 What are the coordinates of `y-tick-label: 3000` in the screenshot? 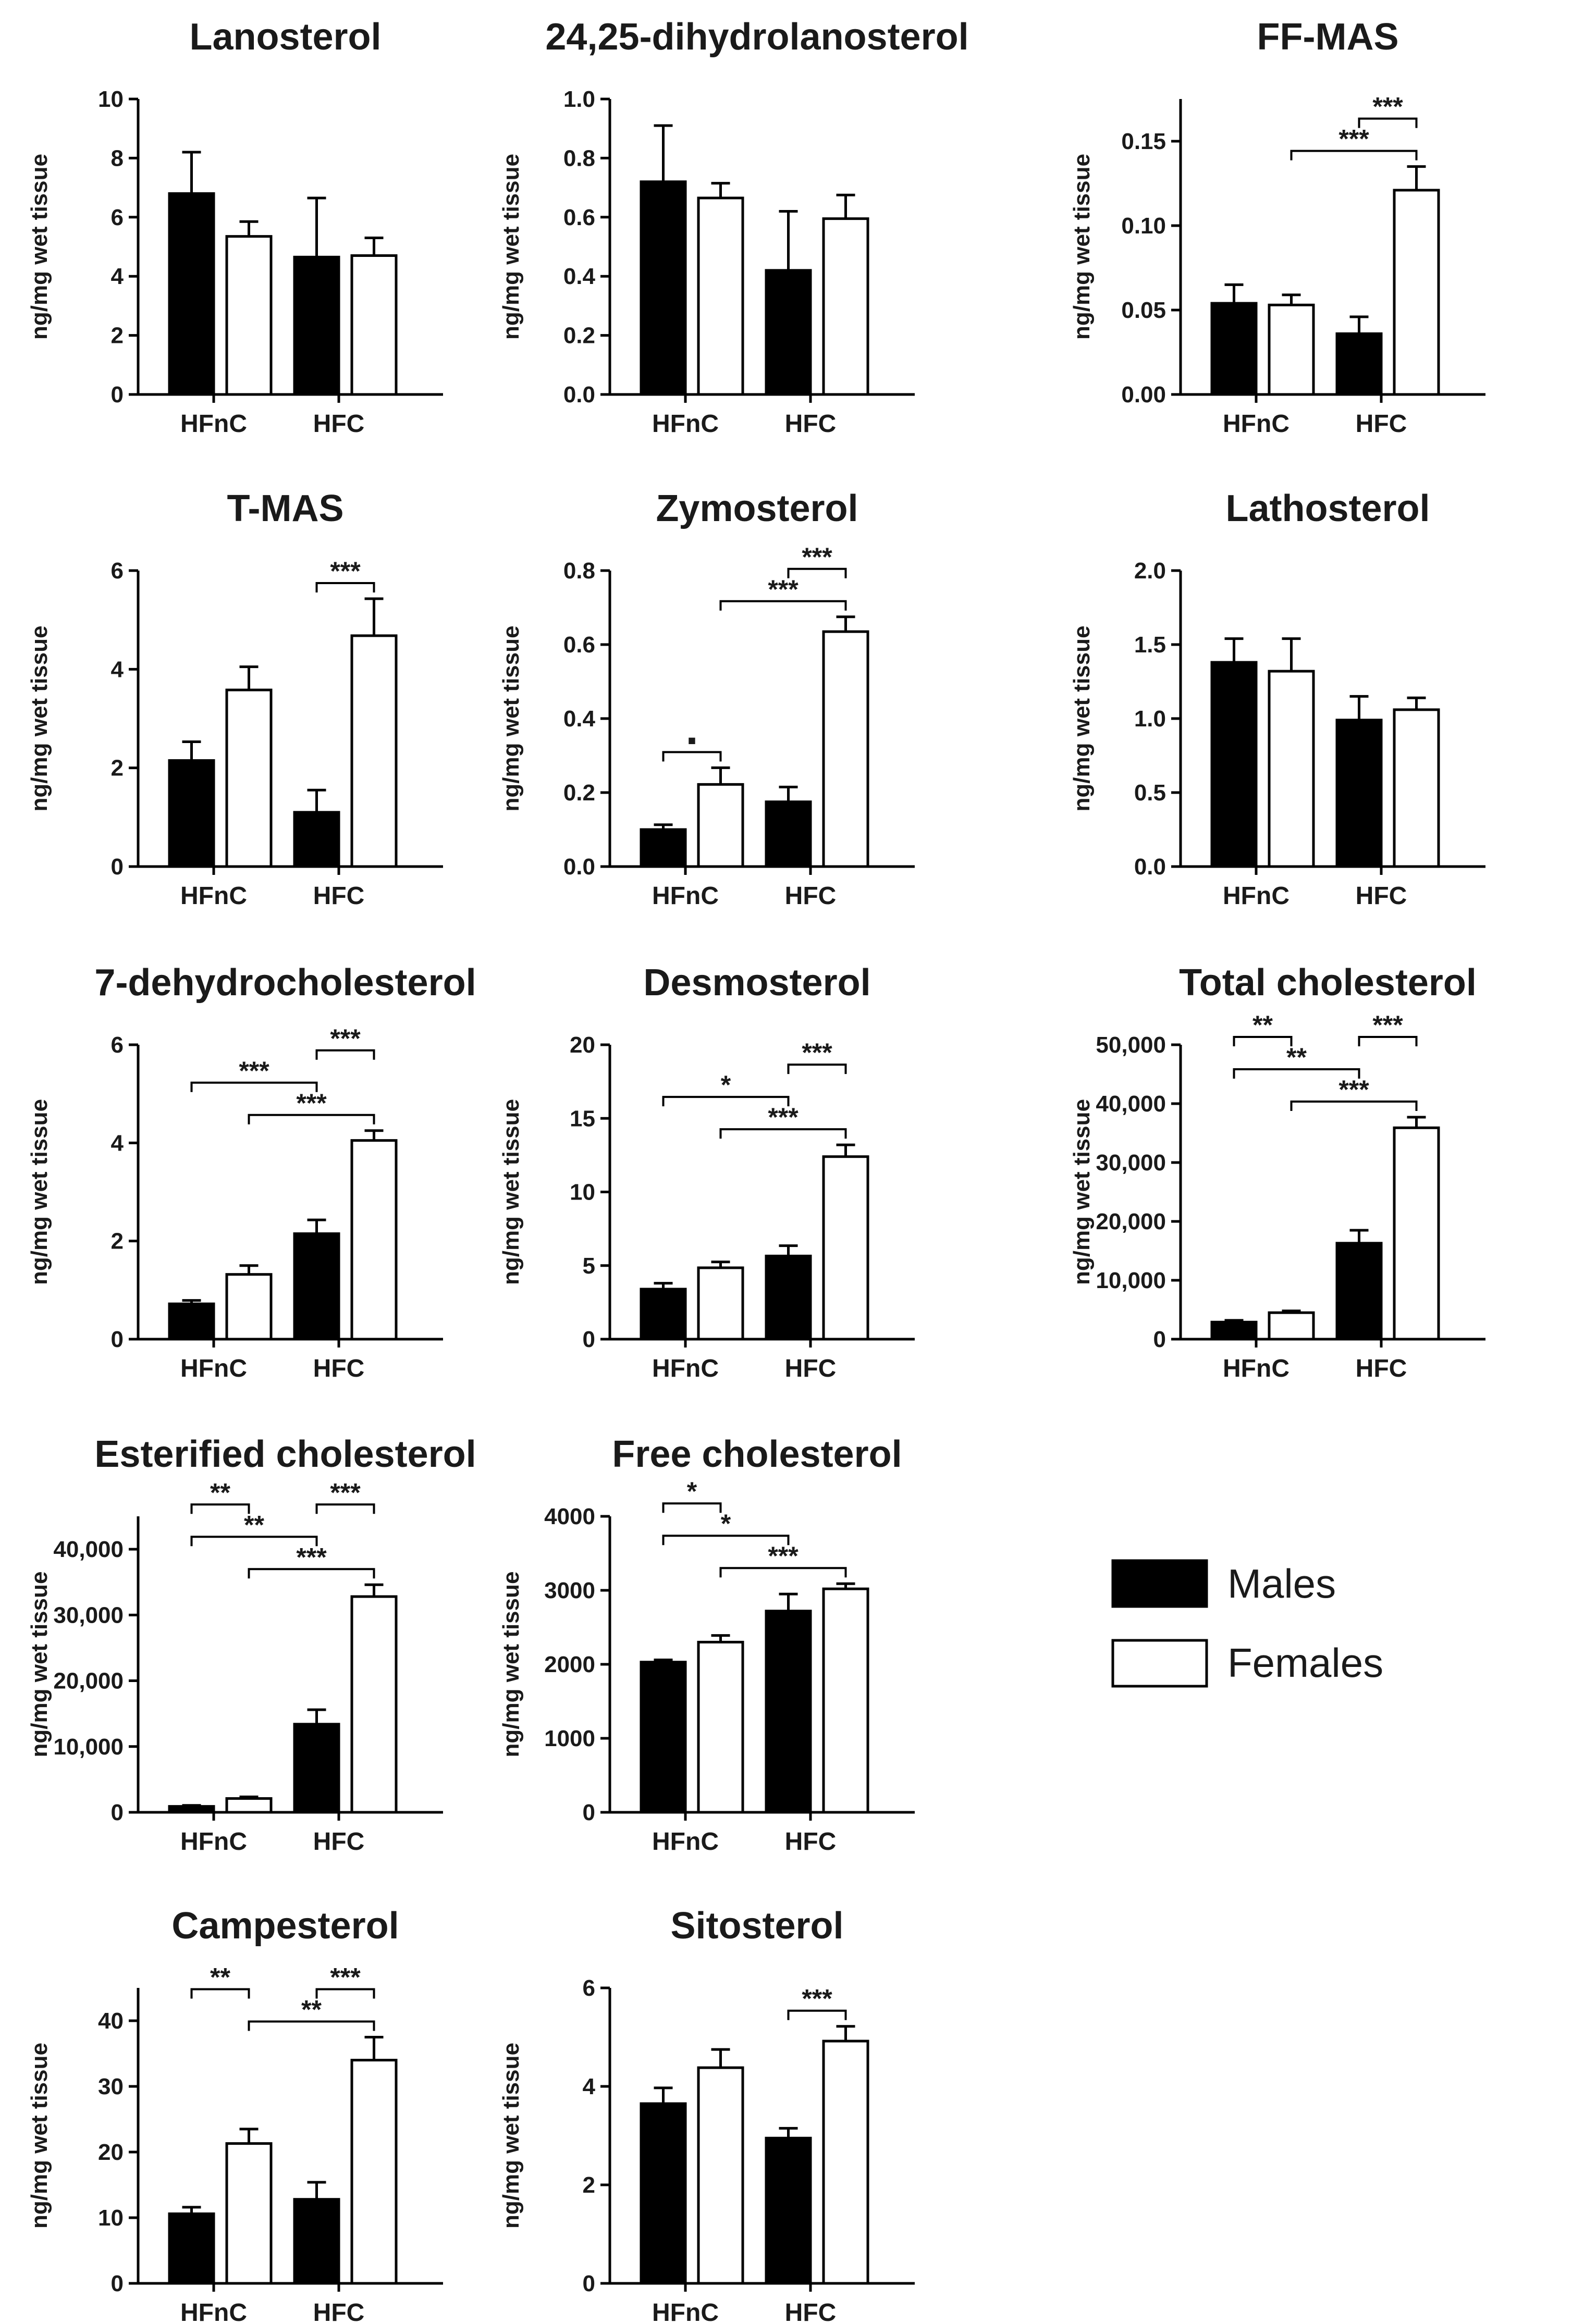 It's located at (570, 1590).